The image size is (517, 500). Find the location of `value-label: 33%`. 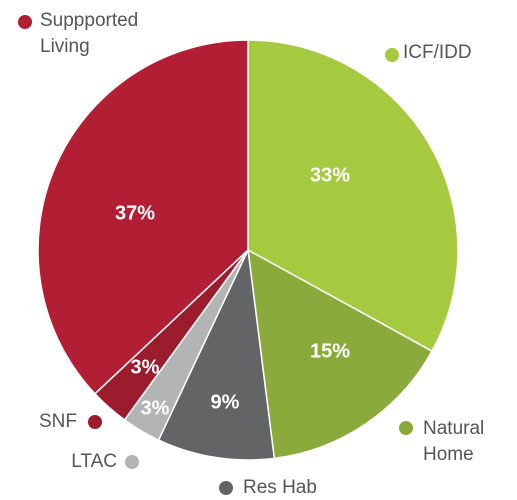

value-label: 33% is located at coordinates (330, 175).